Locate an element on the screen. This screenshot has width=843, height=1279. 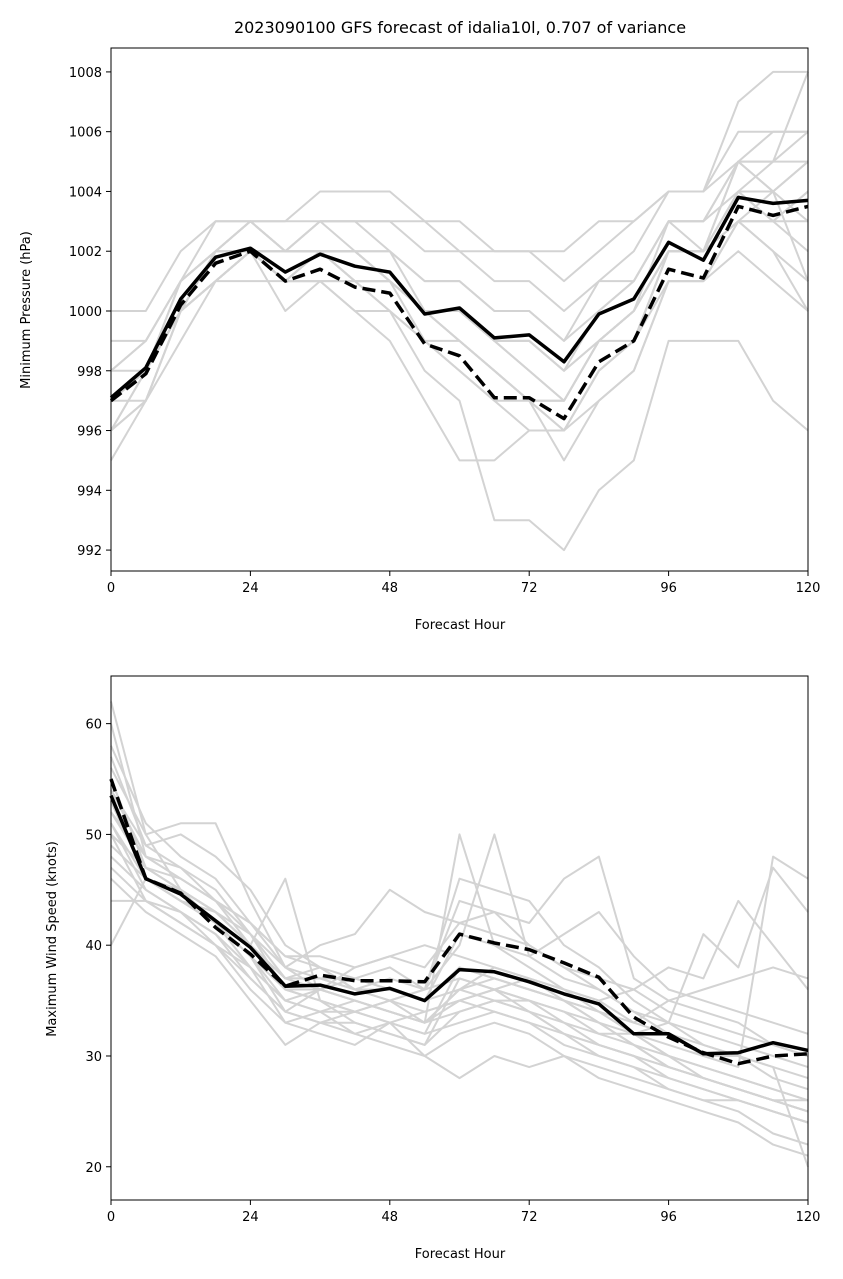
wind-y-tick-label: 30 is located at coordinates (93, 1057).